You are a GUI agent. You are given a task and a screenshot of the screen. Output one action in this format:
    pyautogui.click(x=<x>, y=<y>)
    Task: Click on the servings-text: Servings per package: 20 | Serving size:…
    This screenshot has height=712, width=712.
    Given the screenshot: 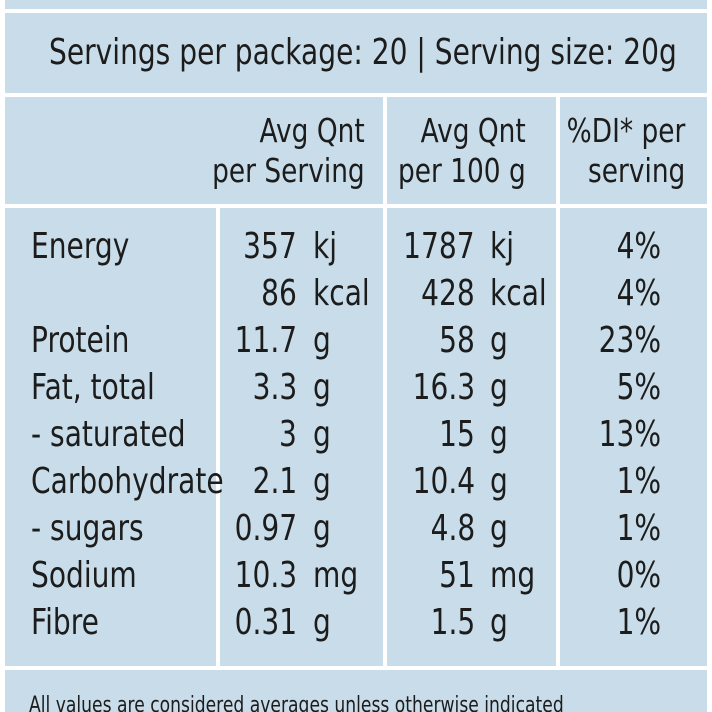 What is the action you would take?
    pyautogui.click(x=378, y=53)
    